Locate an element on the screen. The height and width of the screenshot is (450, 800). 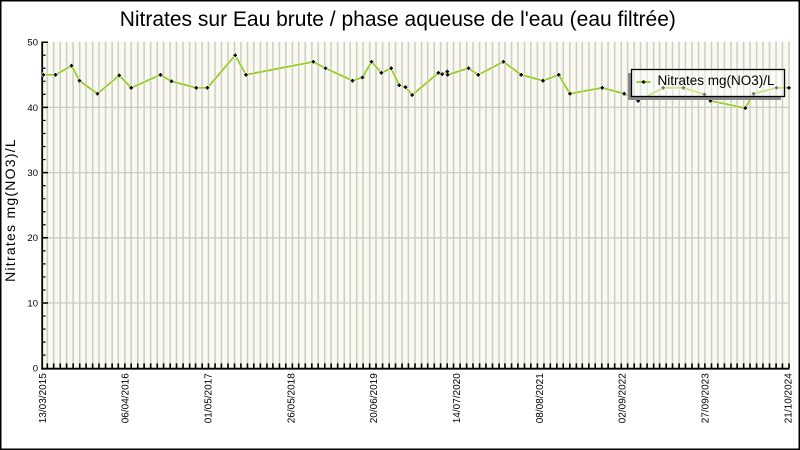
svg-text: 26/05/2018 is located at coordinates (291, 398).